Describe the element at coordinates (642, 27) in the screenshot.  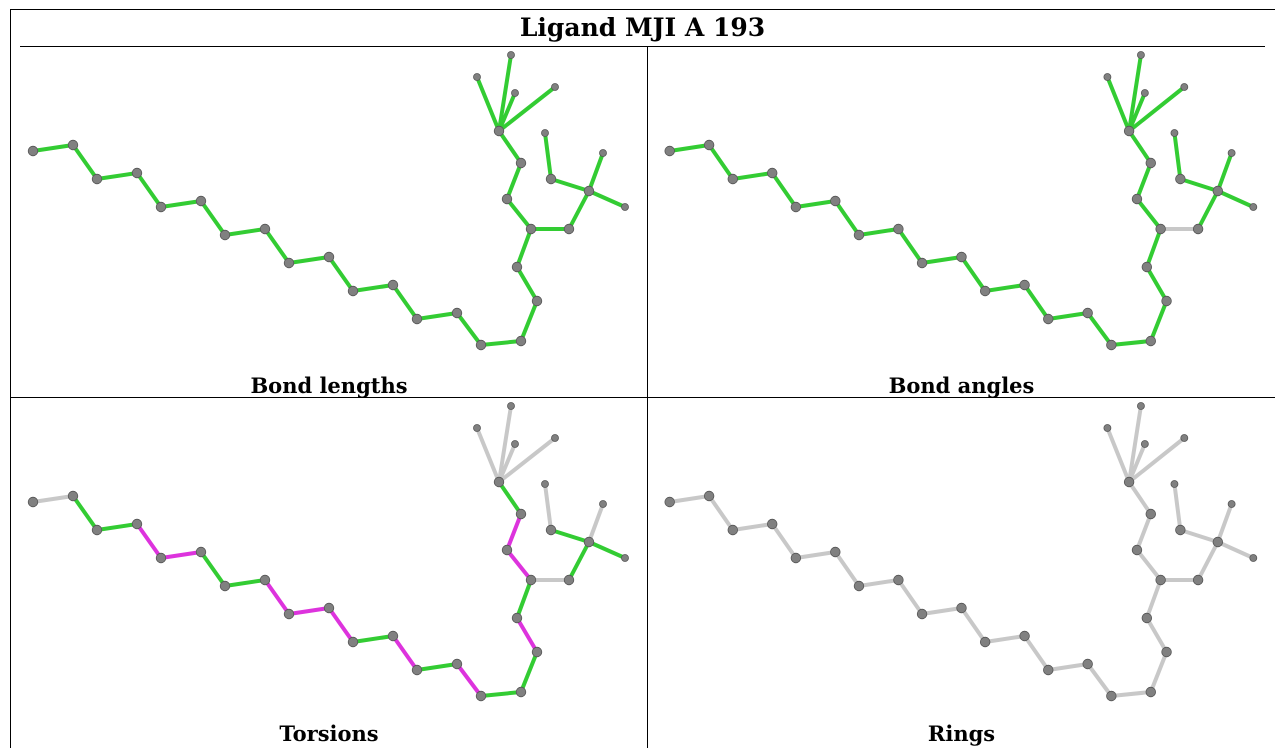
I see `ligand-title: Ligand MJI A 193` at that location.